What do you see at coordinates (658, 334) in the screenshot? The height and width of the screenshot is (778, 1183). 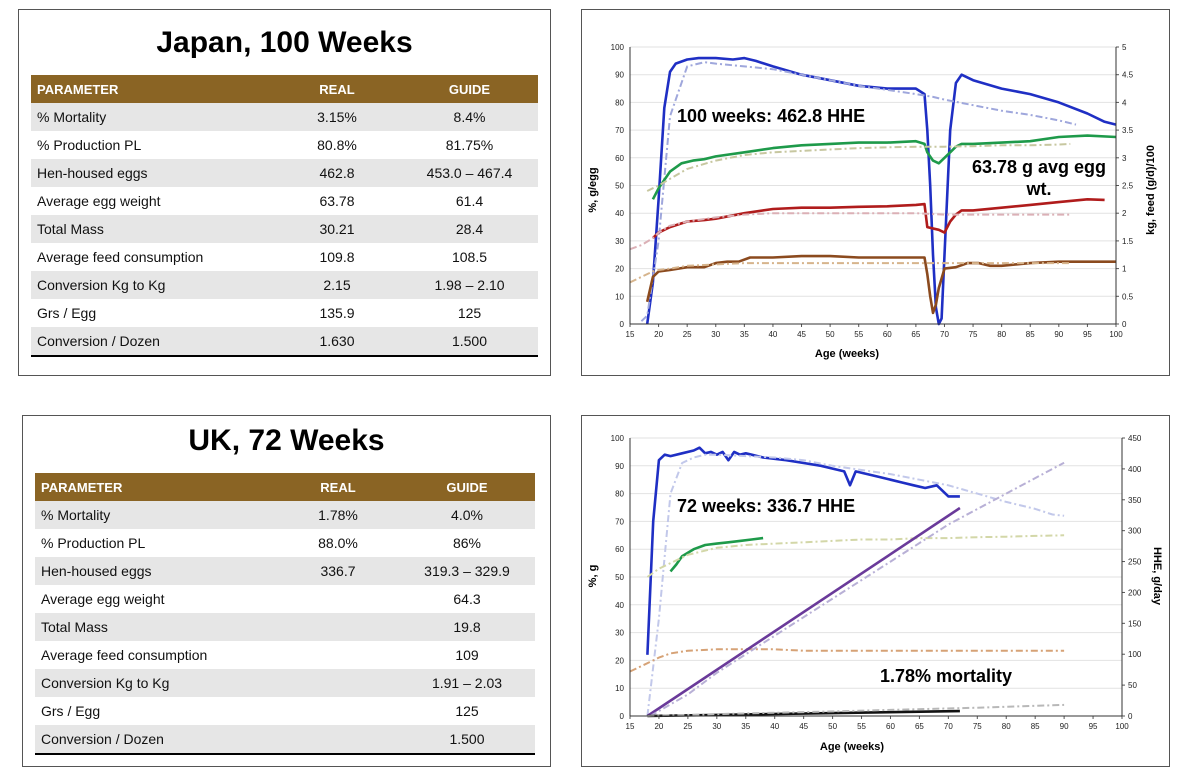 I see `x-tick-label: 20` at bounding box center [658, 334].